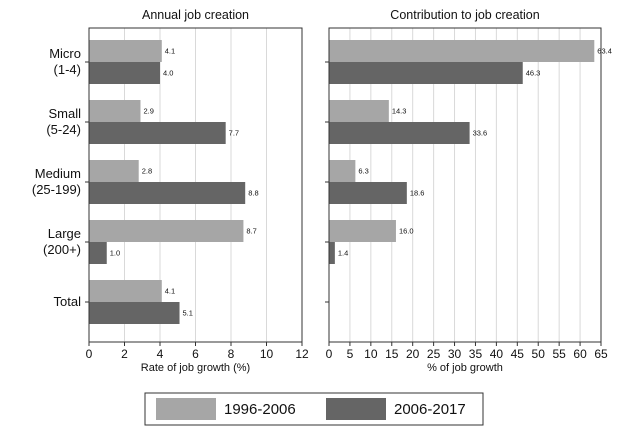  Describe the element at coordinates (251, 231) in the screenshot. I see `data-label-large-1996-2006: 8.7` at that location.